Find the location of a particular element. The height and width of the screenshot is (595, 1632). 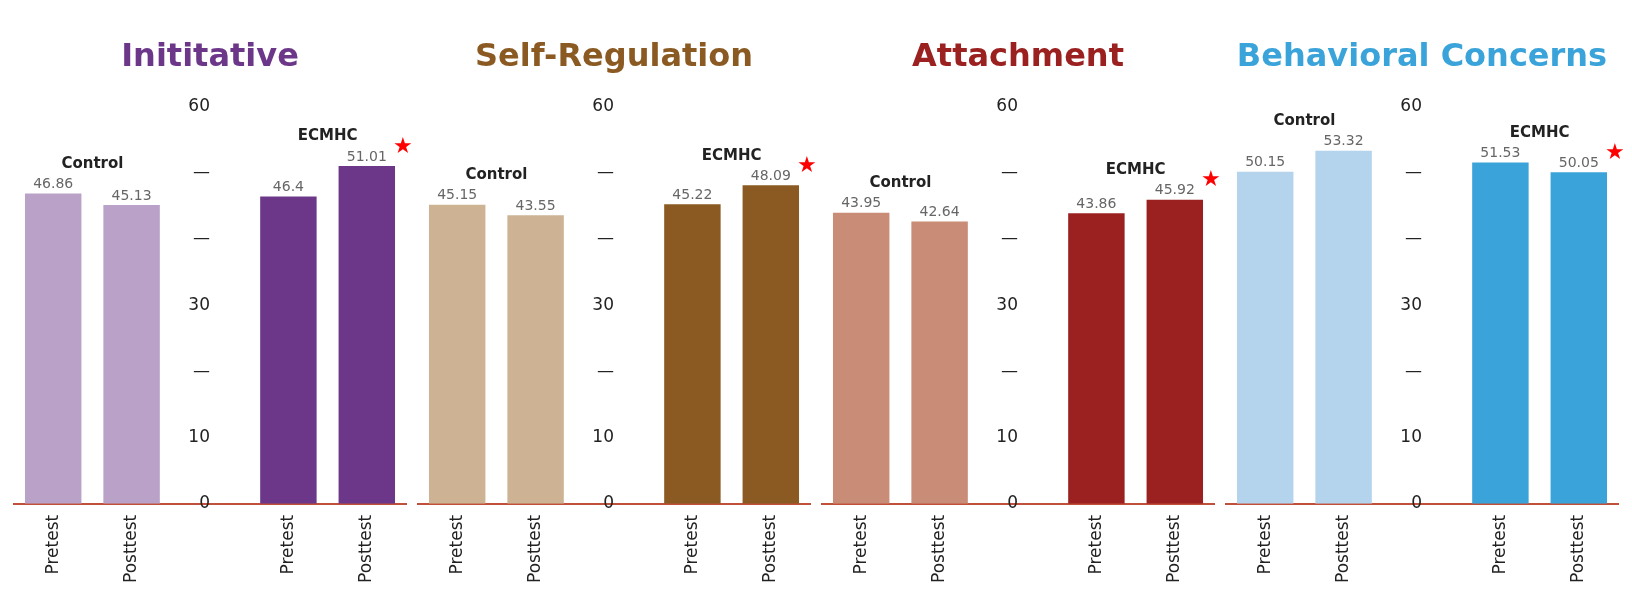

data-label: 50.05 is located at coordinates (1578, 161).